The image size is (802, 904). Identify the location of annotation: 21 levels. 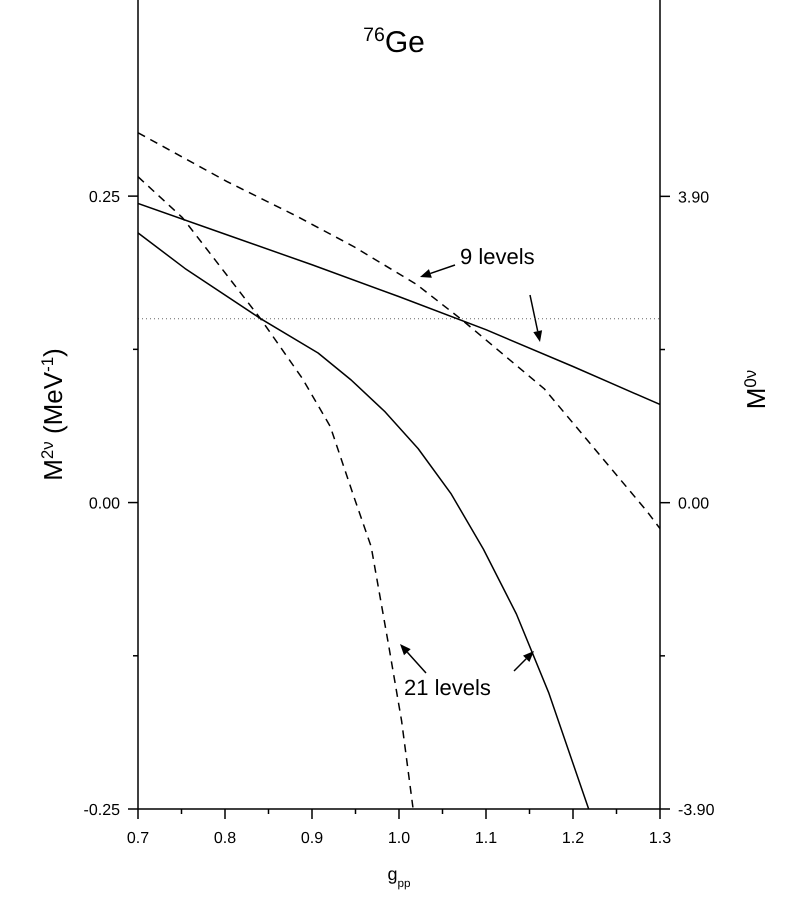
(447, 687).